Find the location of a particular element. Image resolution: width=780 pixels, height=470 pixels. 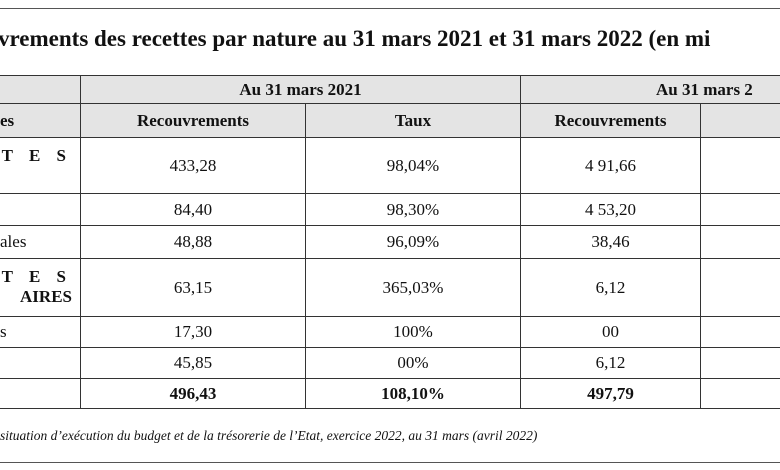

cell: 496,43 is located at coordinates (193, 393).